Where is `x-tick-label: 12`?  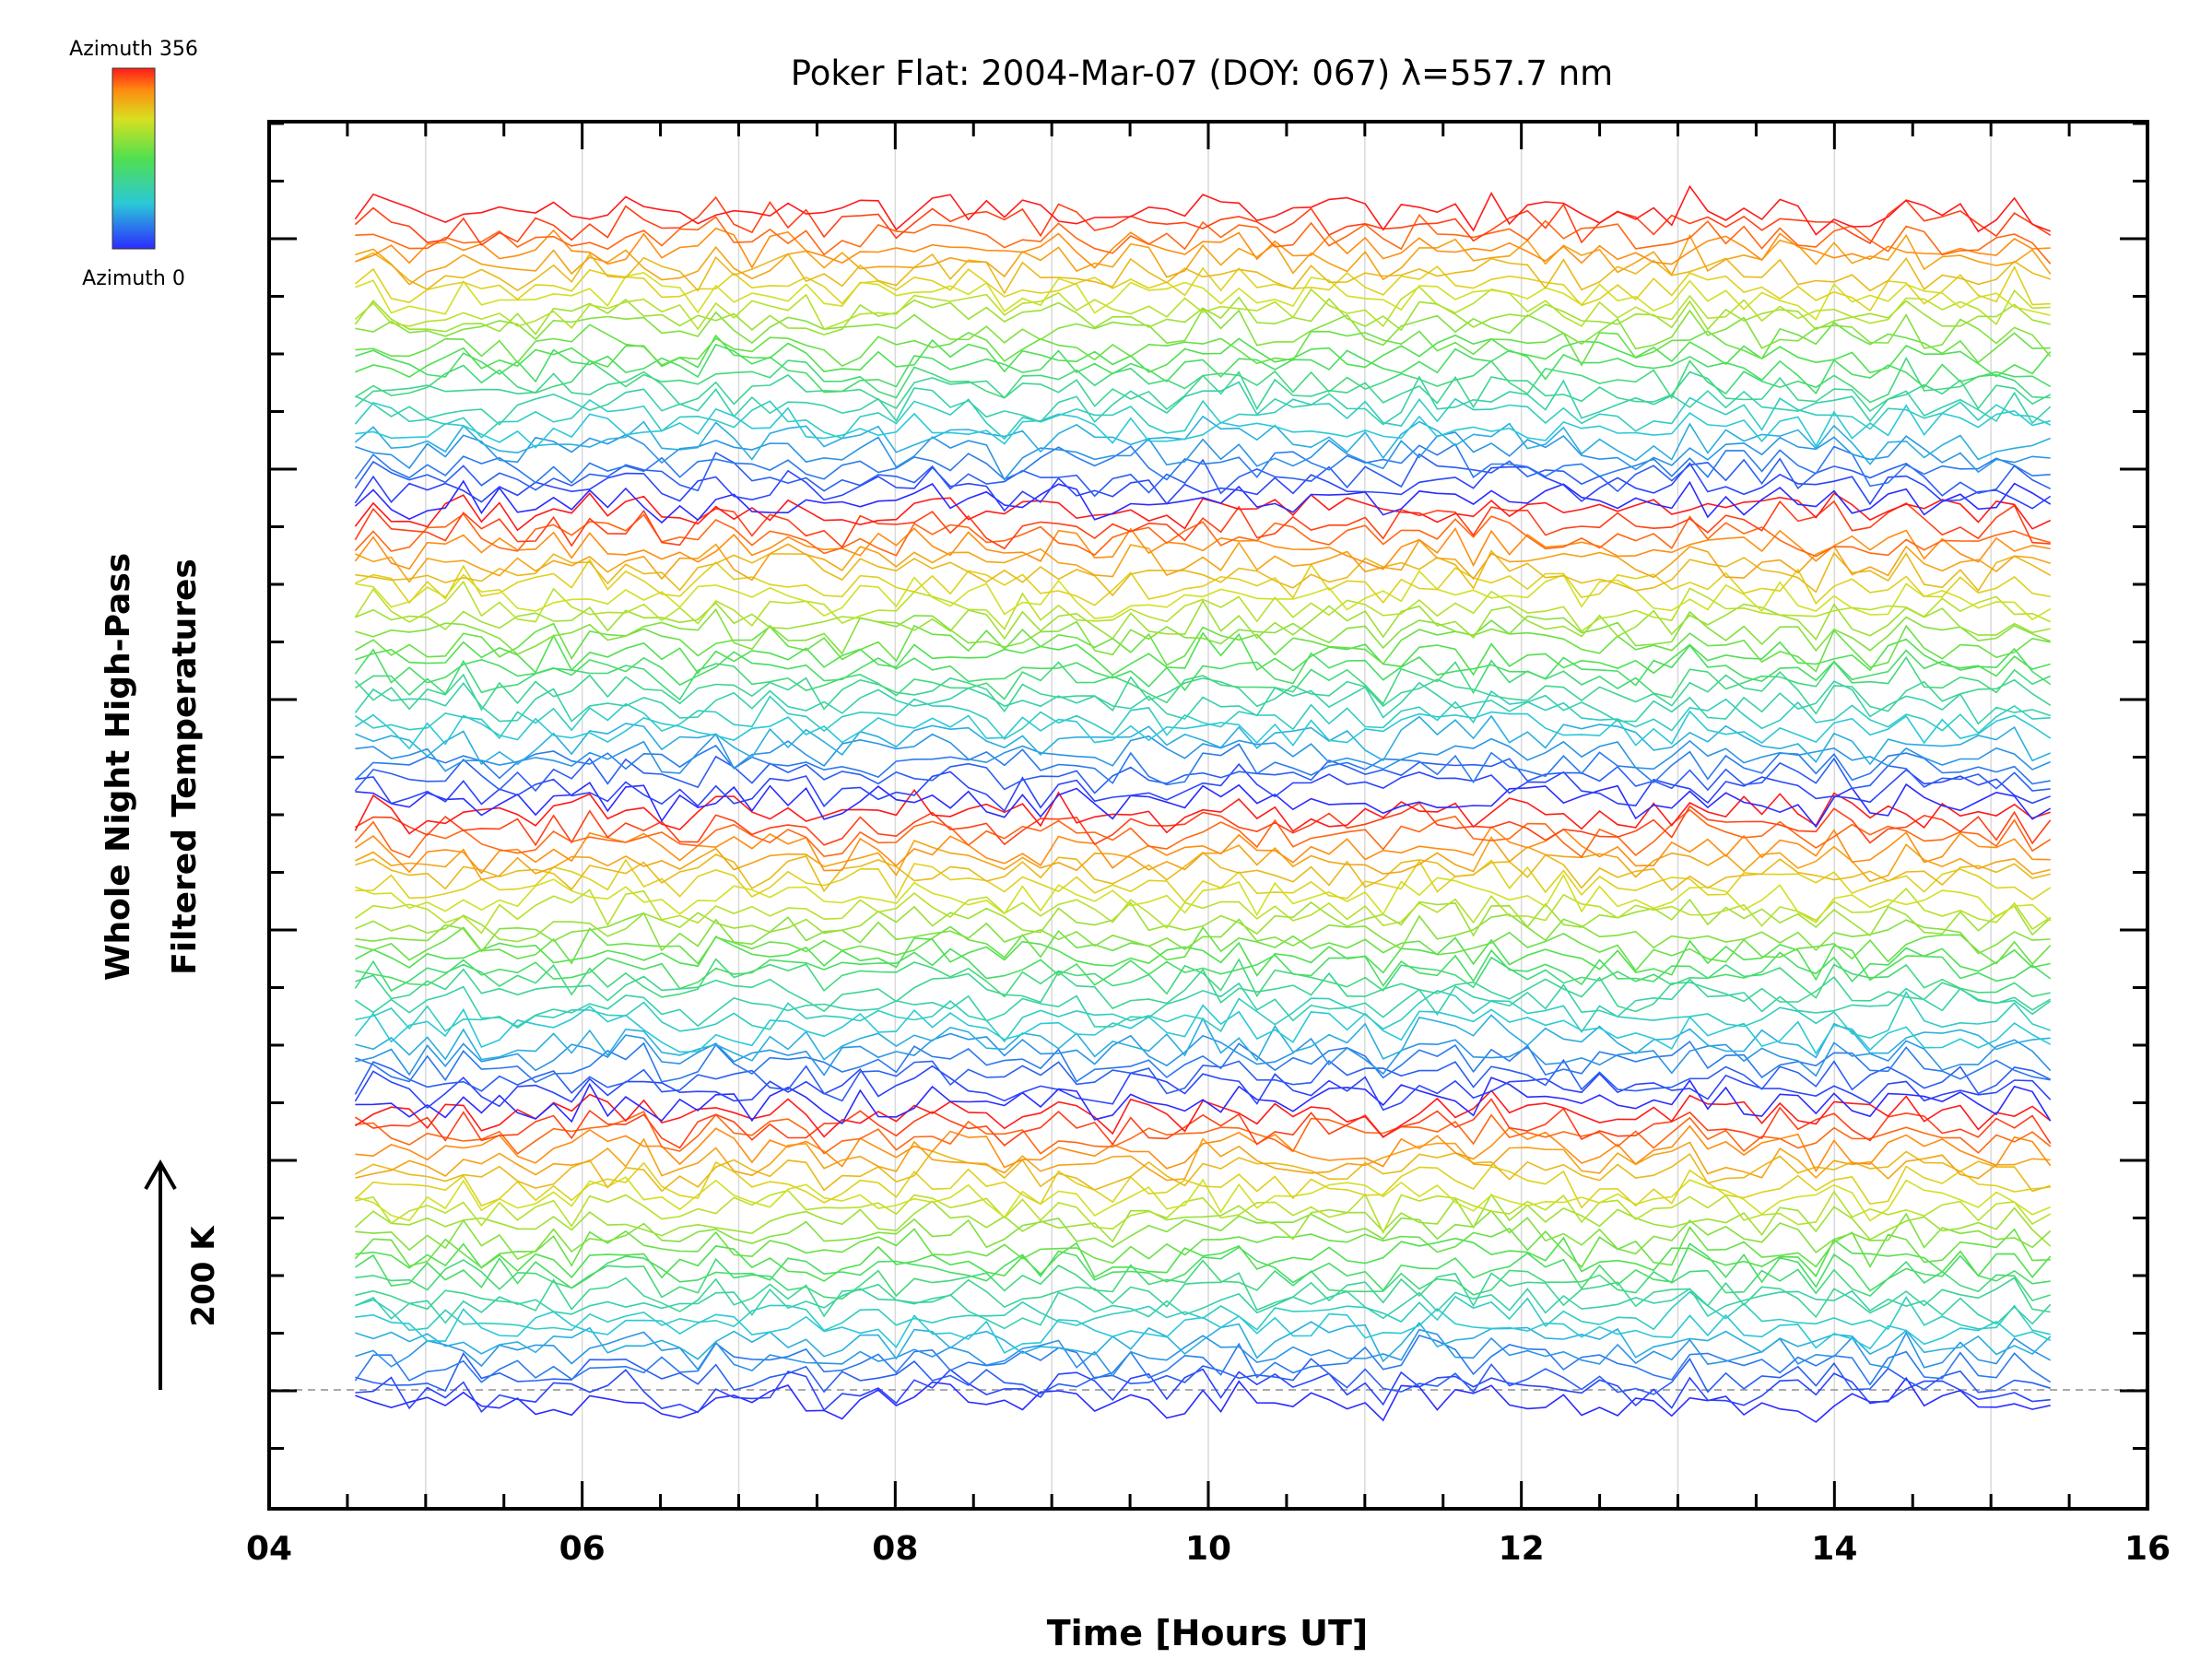 x-tick-label: 12 is located at coordinates (1522, 1549).